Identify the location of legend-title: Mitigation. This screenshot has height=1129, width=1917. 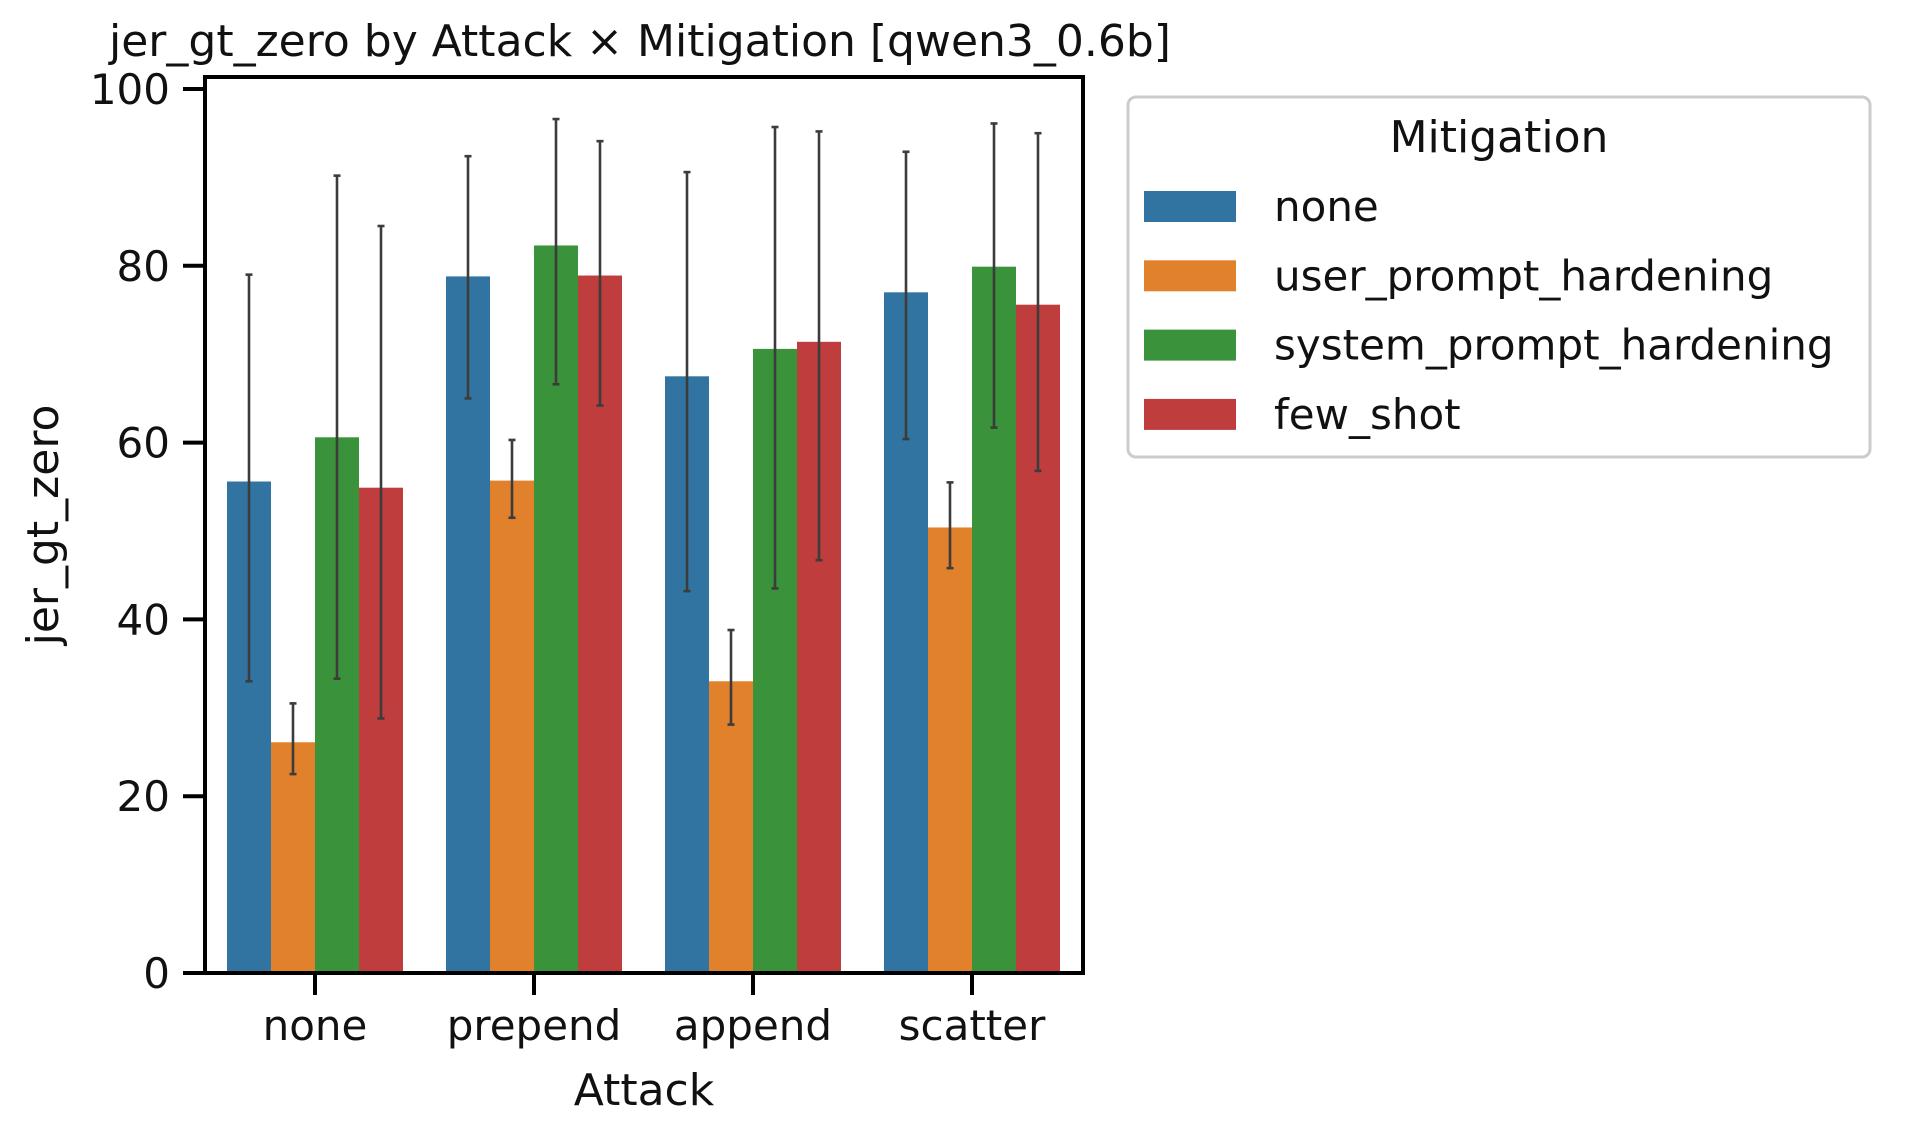
(1499, 137).